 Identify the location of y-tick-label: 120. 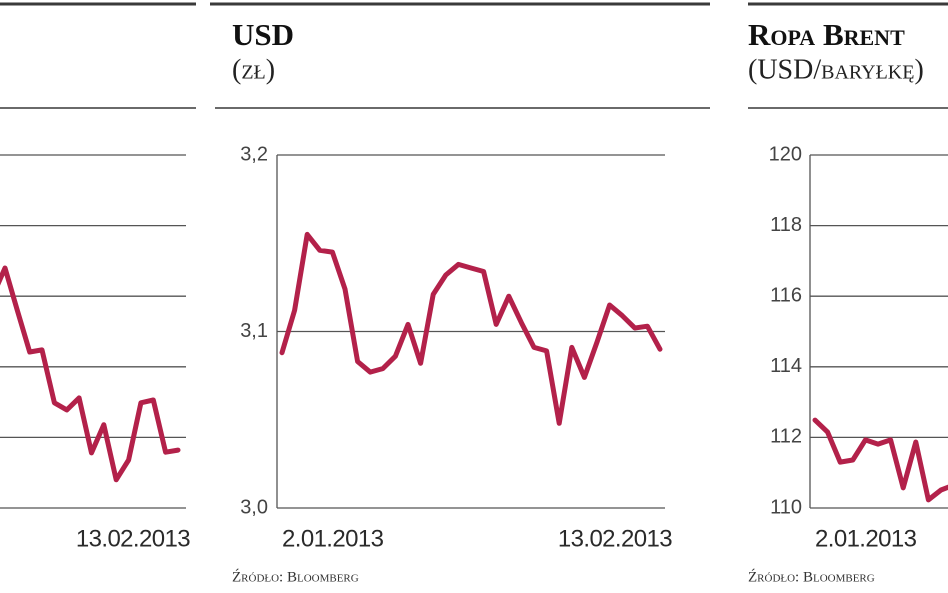
(785, 154).